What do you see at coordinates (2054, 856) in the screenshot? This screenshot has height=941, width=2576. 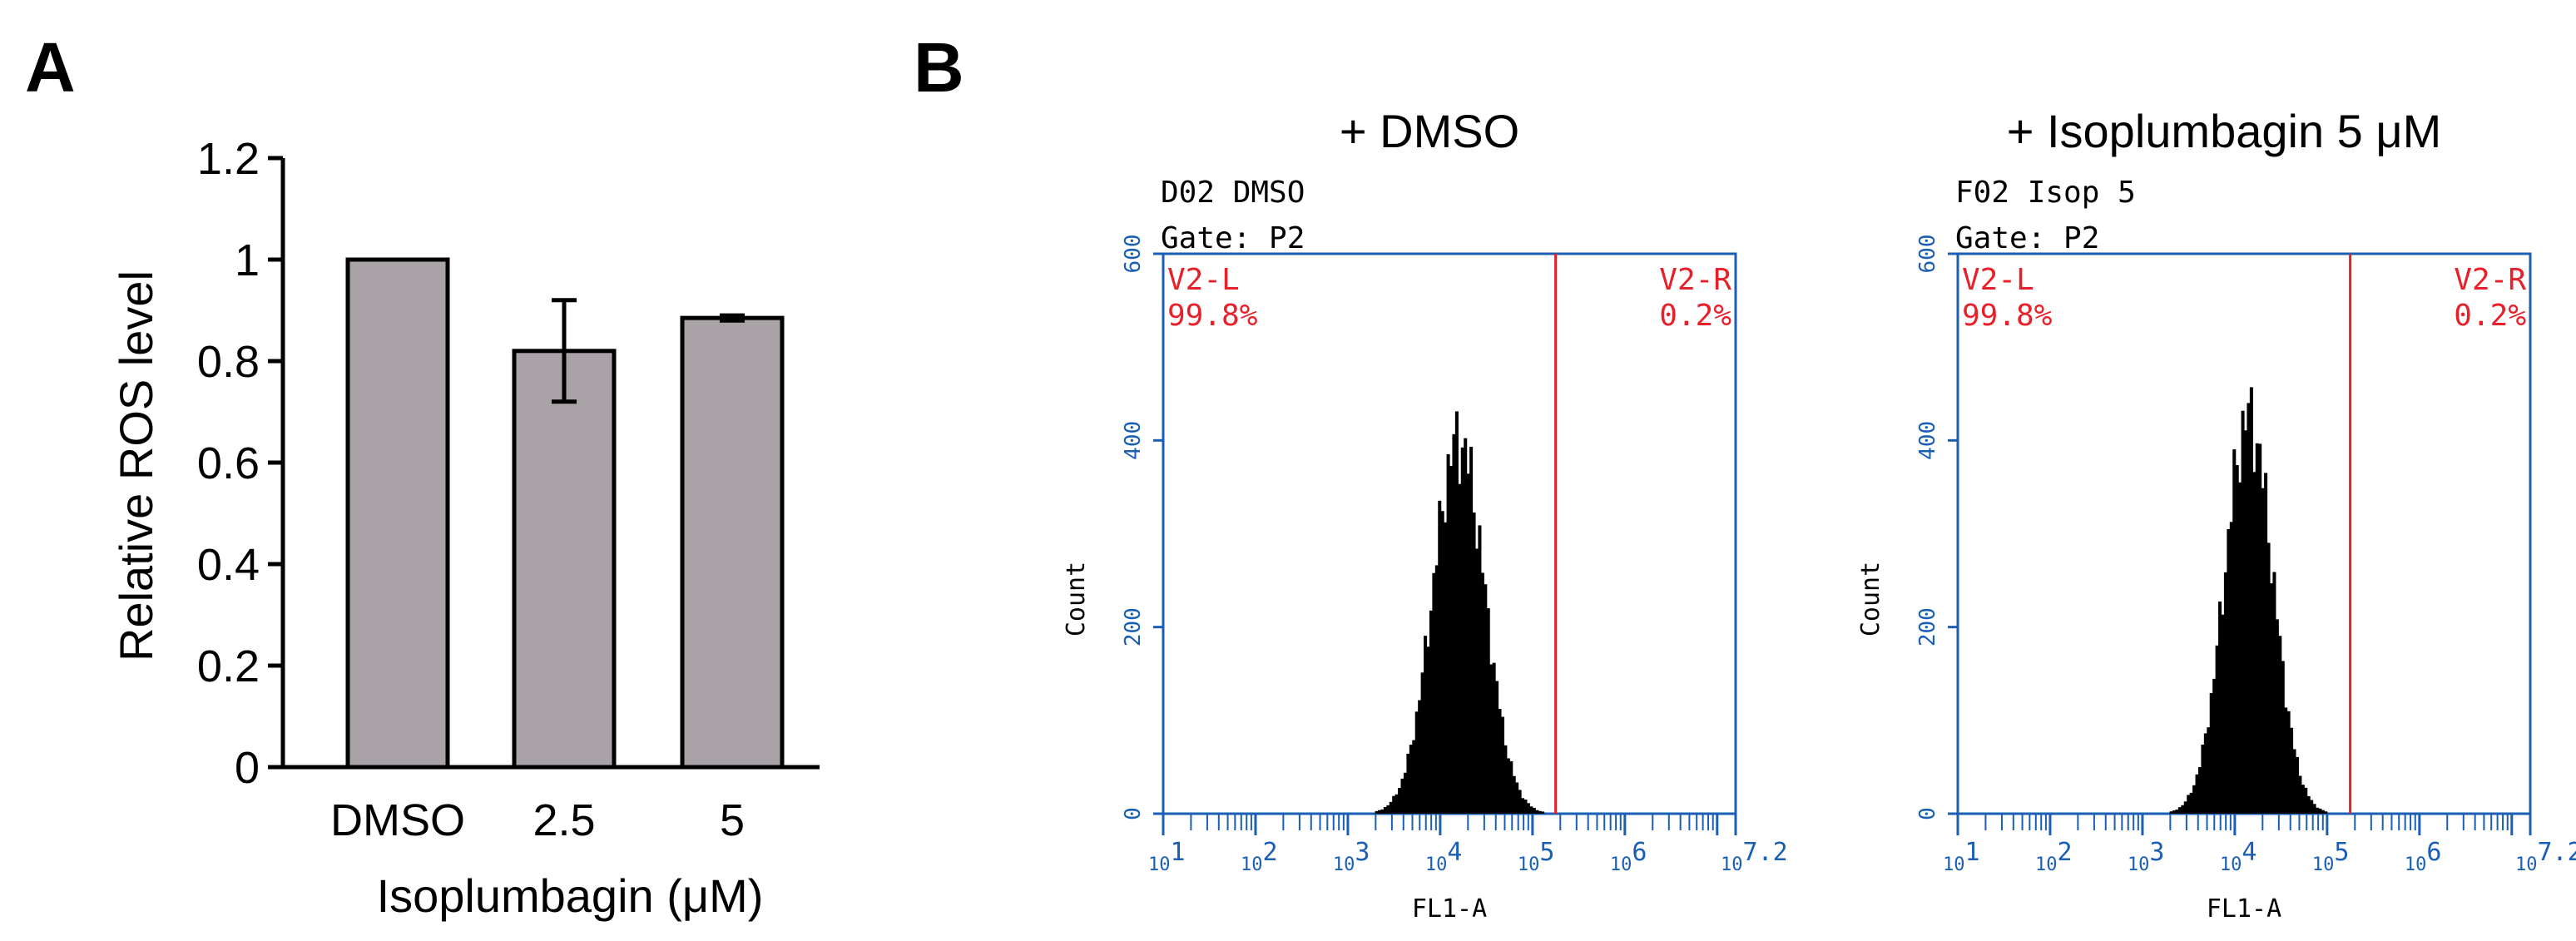 I see `x-tick-label: 10²` at bounding box center [2054, 856].